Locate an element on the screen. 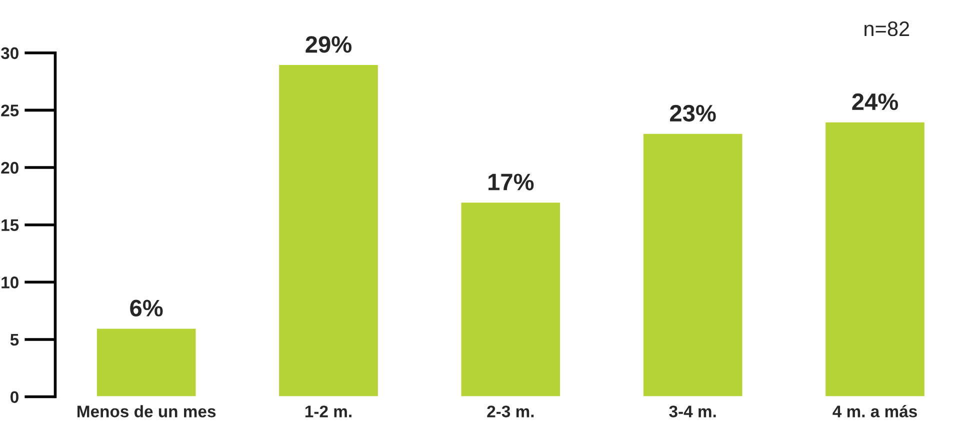 This screenshot has width=969, height=437. y-tick-label: 5 is located at coordinates (14, 340).